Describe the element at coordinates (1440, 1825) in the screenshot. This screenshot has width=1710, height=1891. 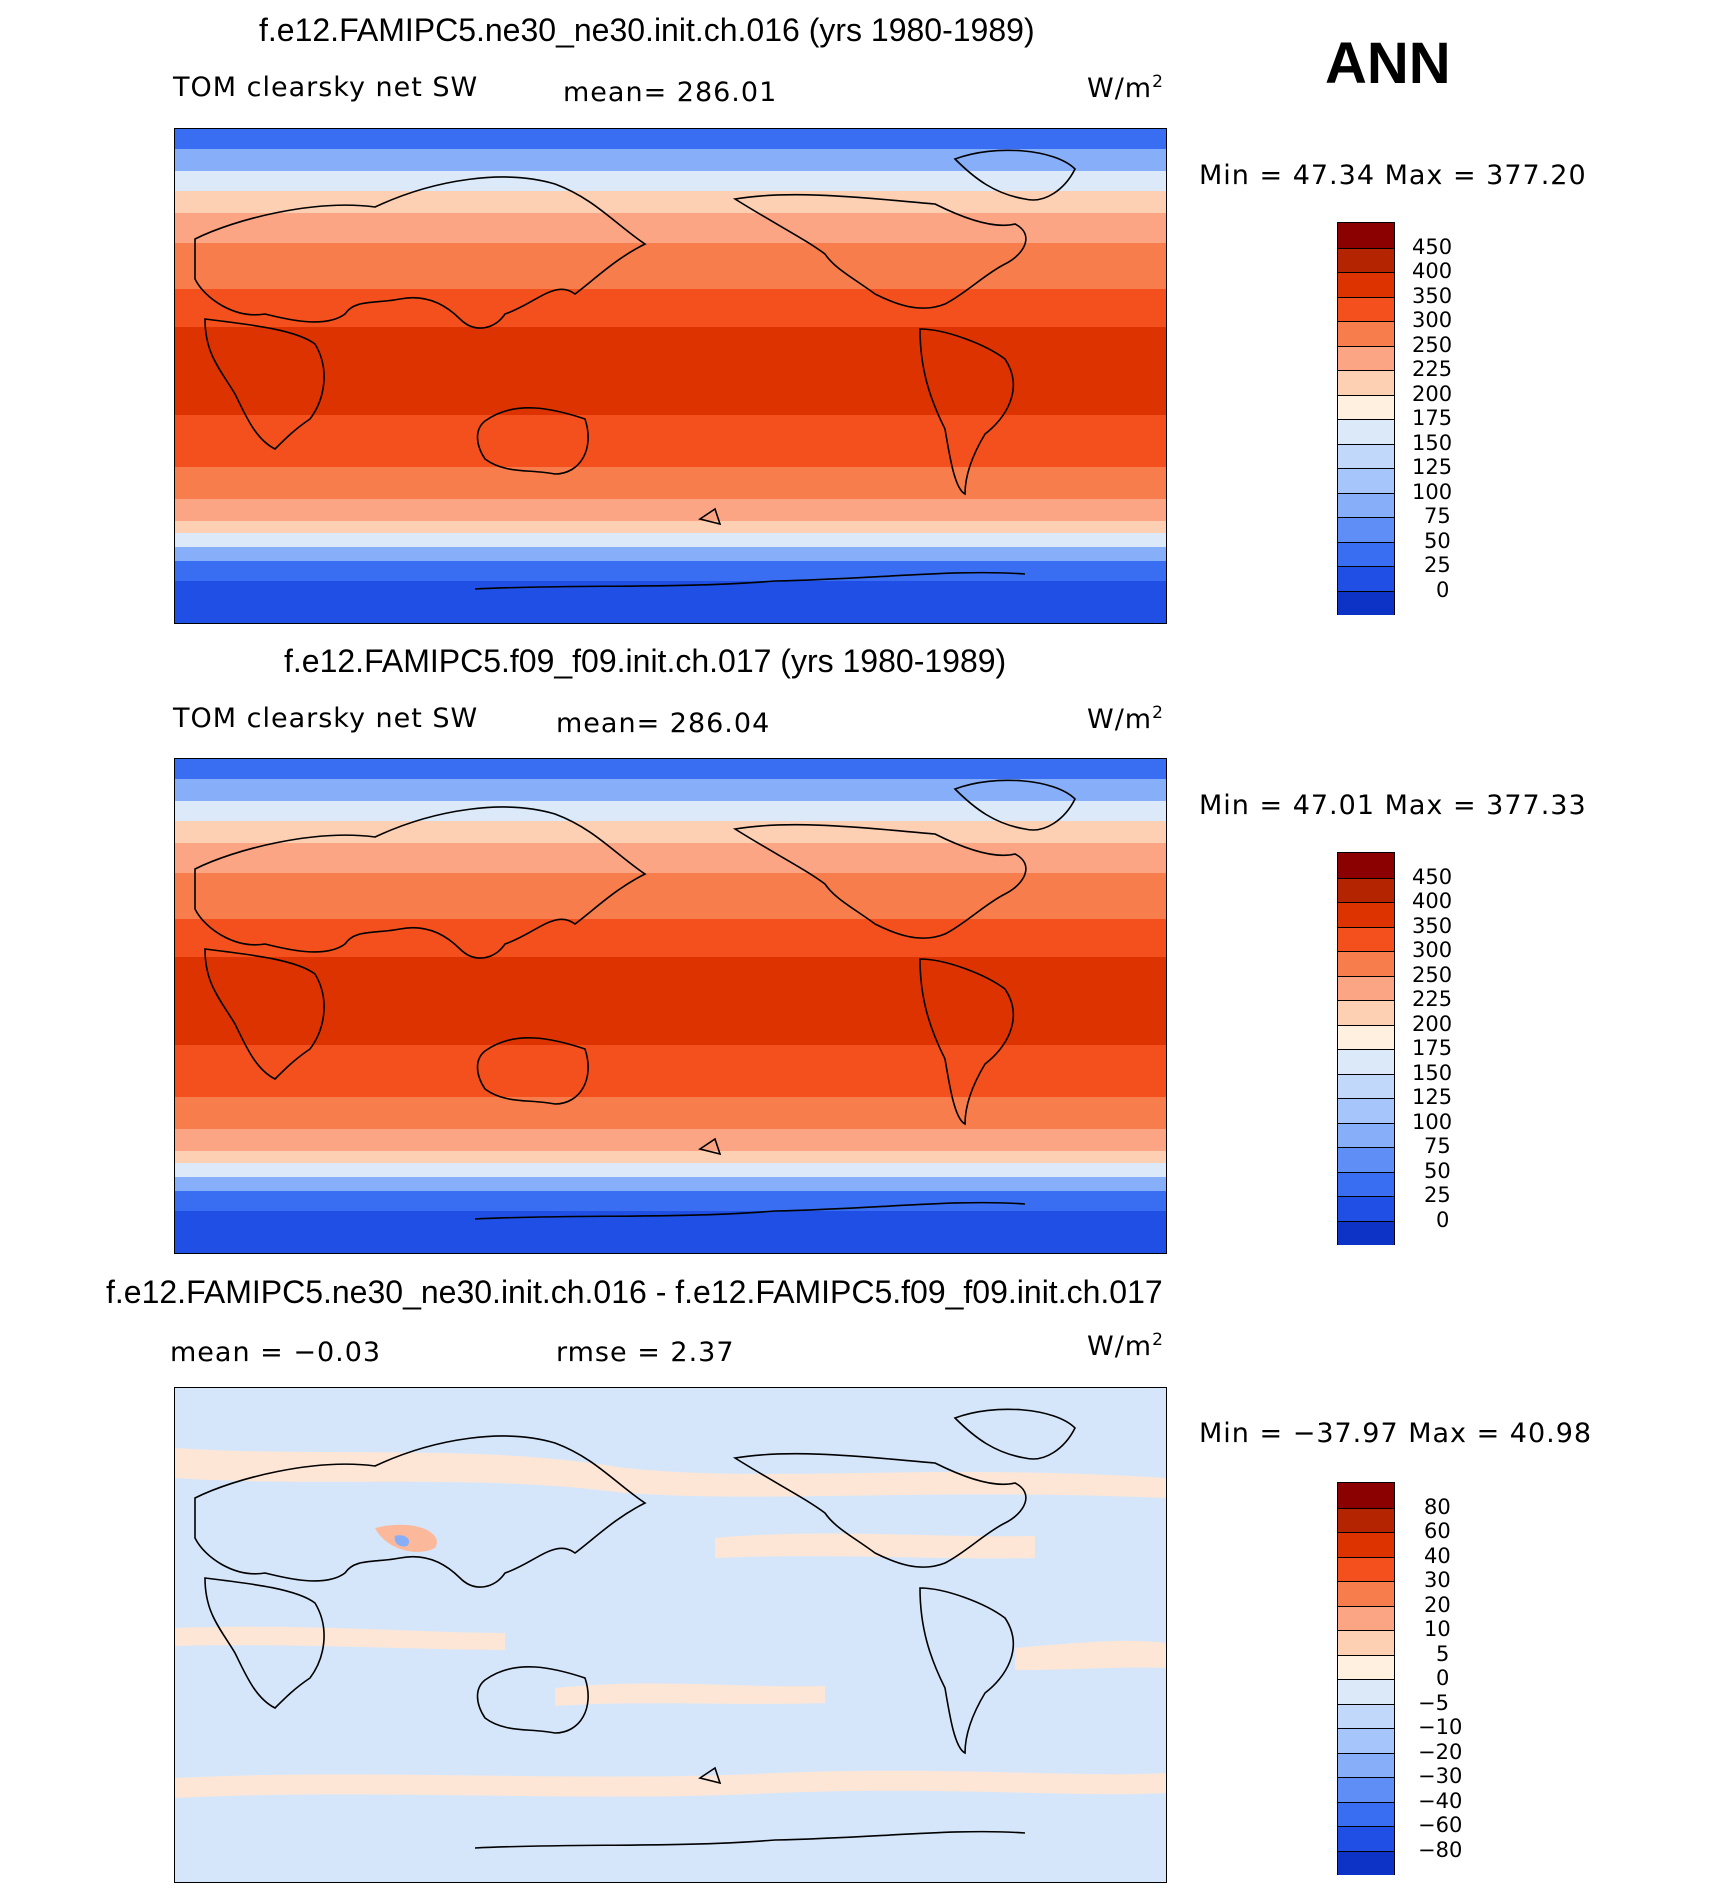
I see `colorbar-tick-label: −60` at that location.